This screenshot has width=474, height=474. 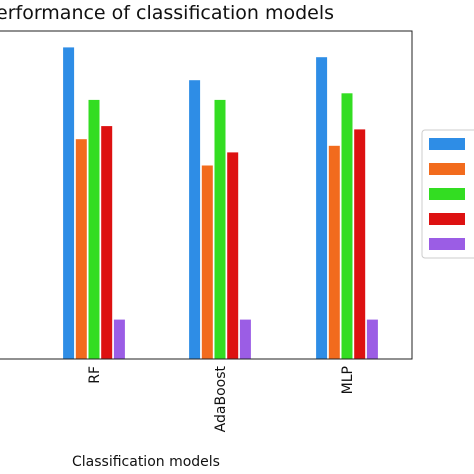 What do you see at coordinates (167, 13) in the screenshot?
I see `chart-title: erformance of classification models` at bounding box center [167, 13].